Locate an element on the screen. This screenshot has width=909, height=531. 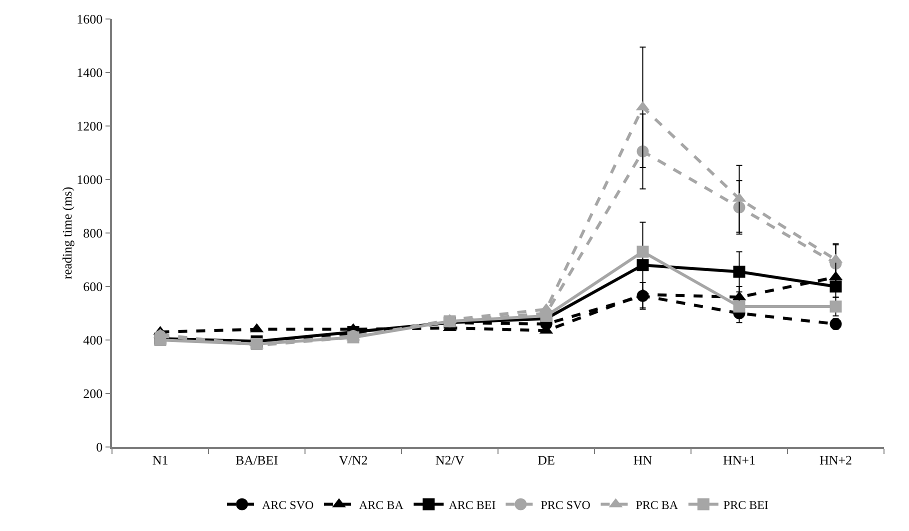
legend-label: ARC SVO is located at coordinates (288, 505).